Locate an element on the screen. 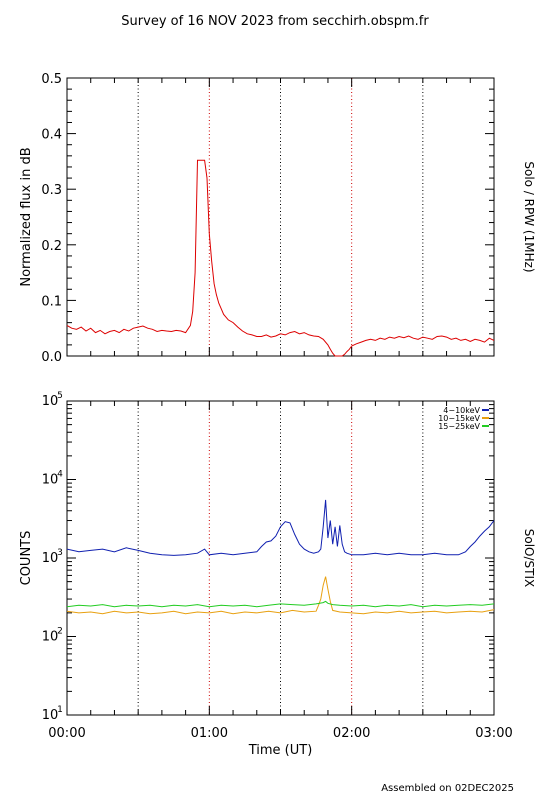  panel1-y-tick-label: 0.2 is located at coordinates (51, 246).